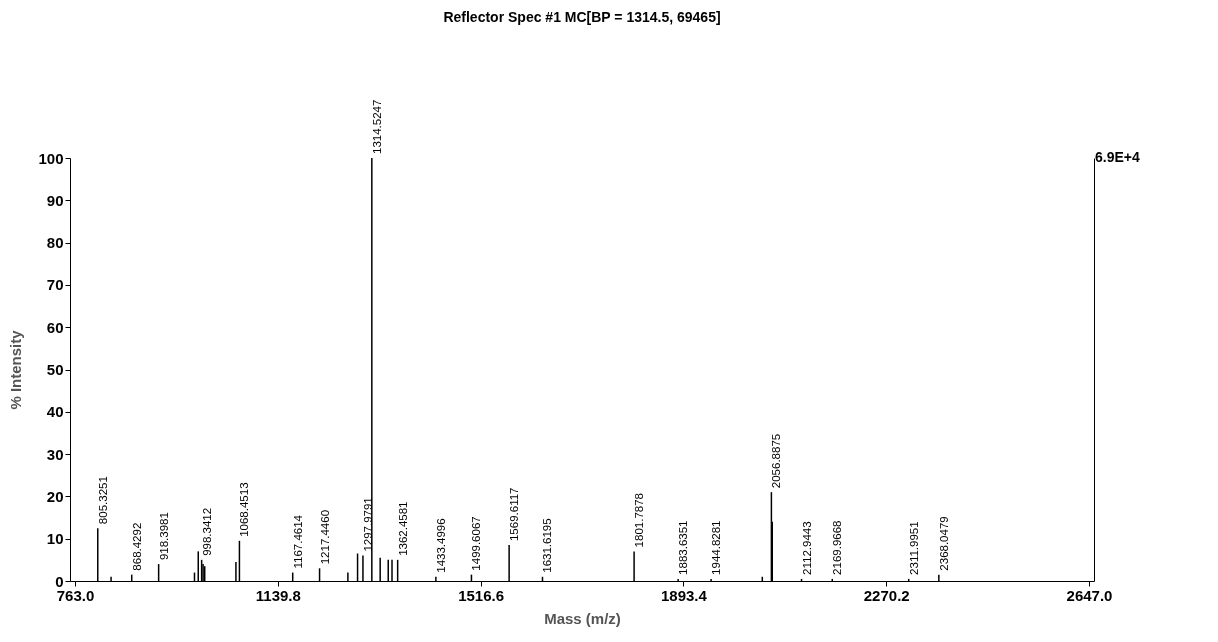 This screenshot has height=642, width=1218. I want to click on y-tick-label: 70, so click(55, 285).